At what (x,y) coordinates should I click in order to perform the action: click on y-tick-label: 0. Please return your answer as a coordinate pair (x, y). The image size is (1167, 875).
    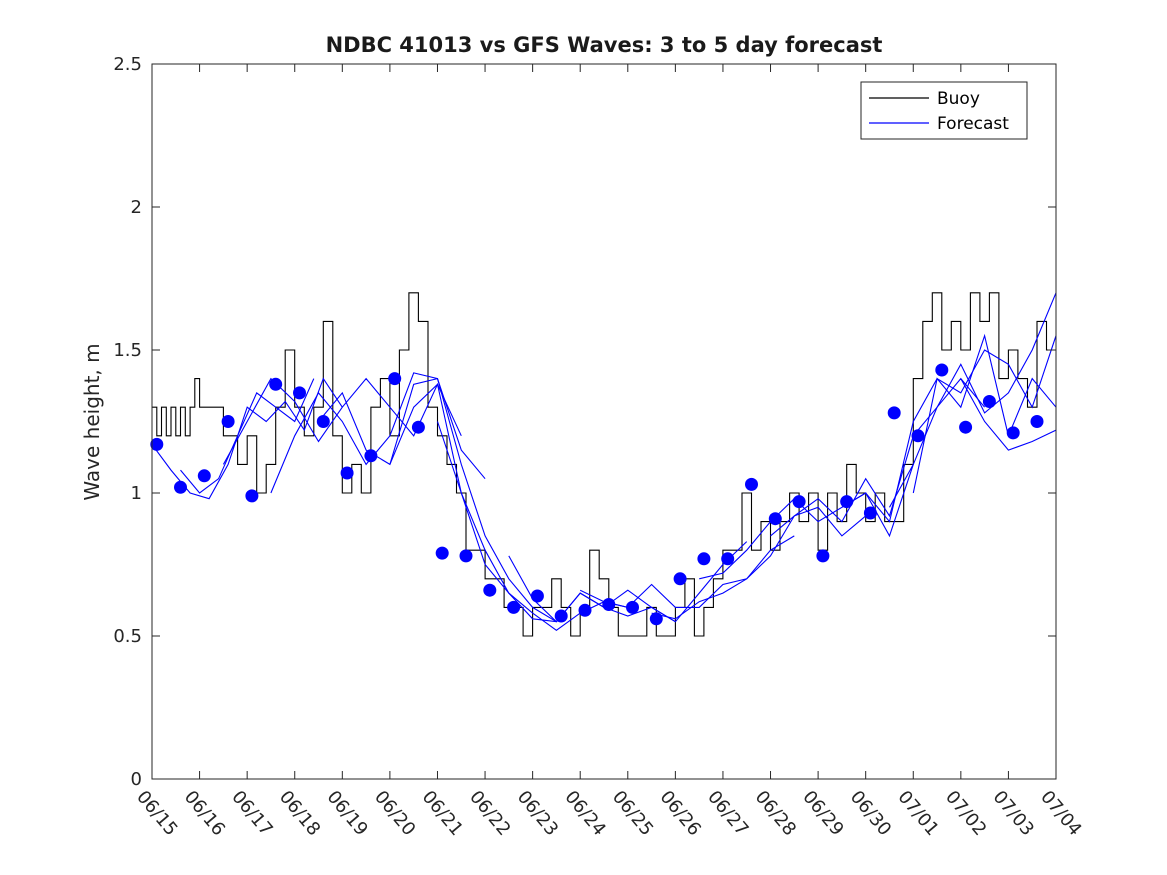
    Looking at the image, I should click on (136, 779).